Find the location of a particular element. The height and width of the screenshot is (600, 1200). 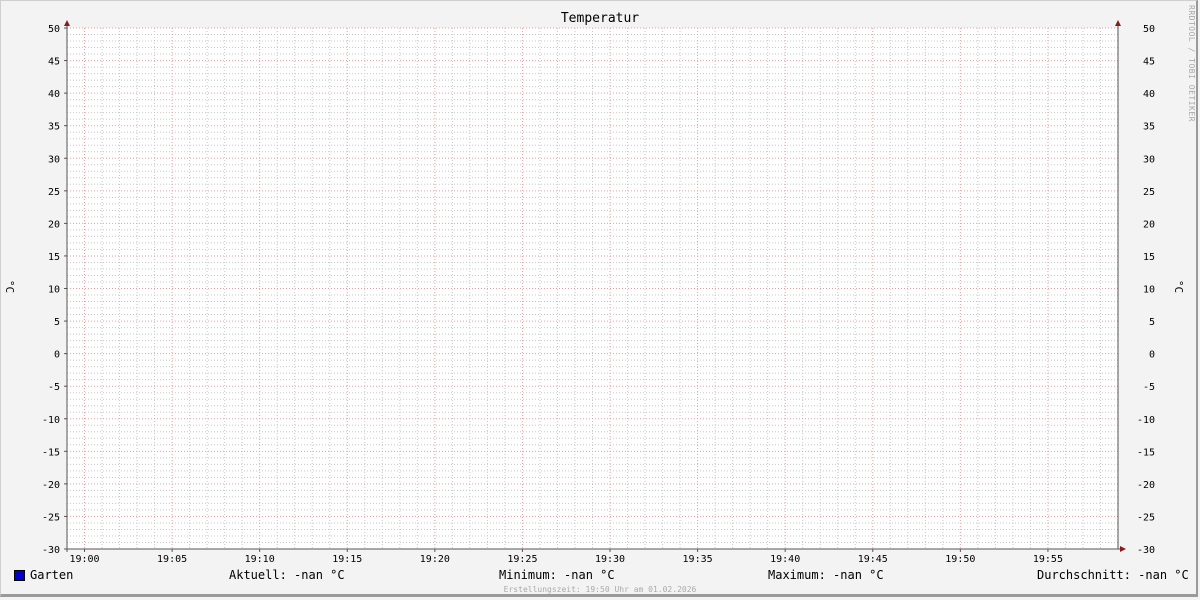

y-tick-label-right: -30 is located at coordinates (1146, 550).